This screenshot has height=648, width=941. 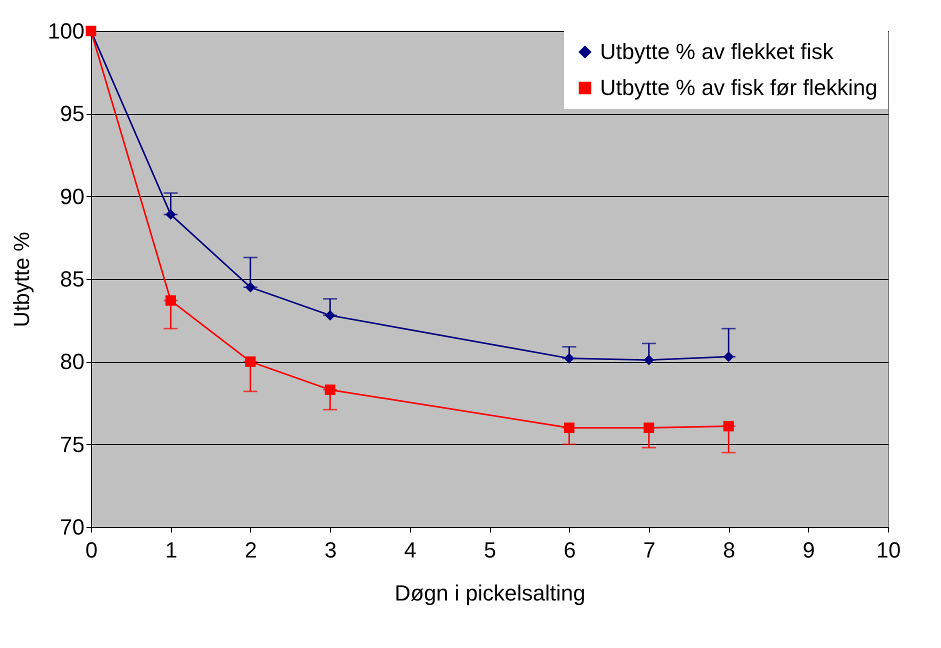 I want to click on y-tick-label: 70, so click(x=72, y=527).